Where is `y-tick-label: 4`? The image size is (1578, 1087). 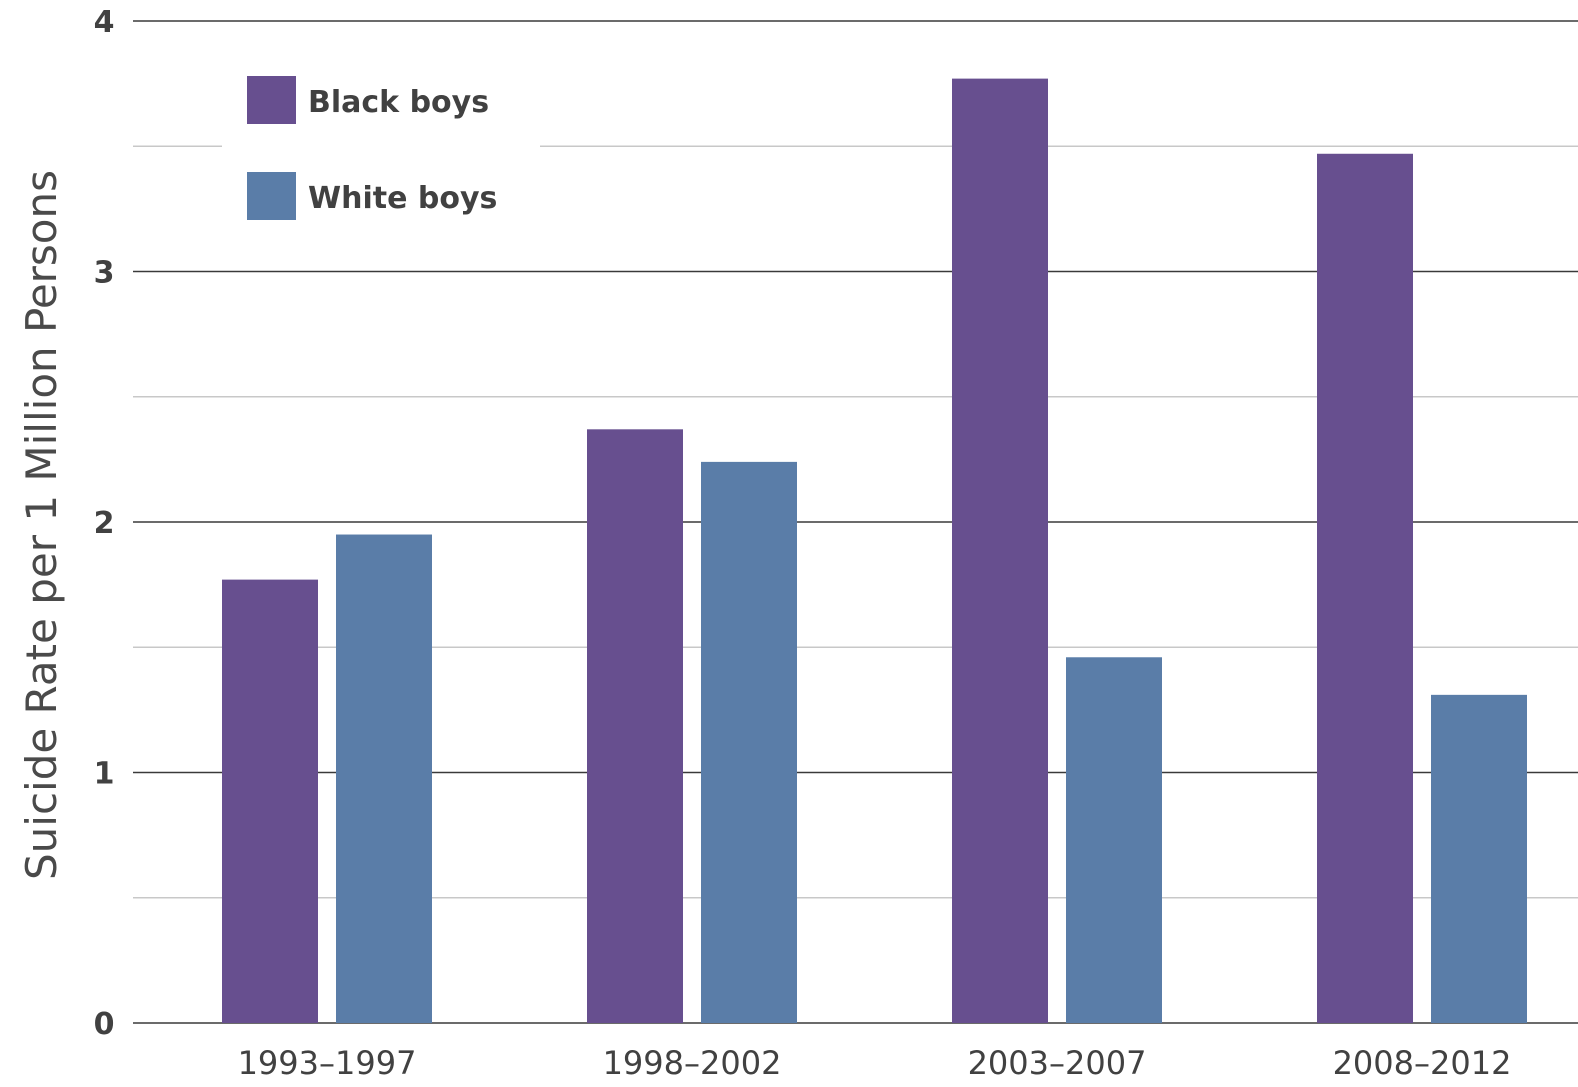
y-tick-label: 4 is located at coordinates (104, 22).